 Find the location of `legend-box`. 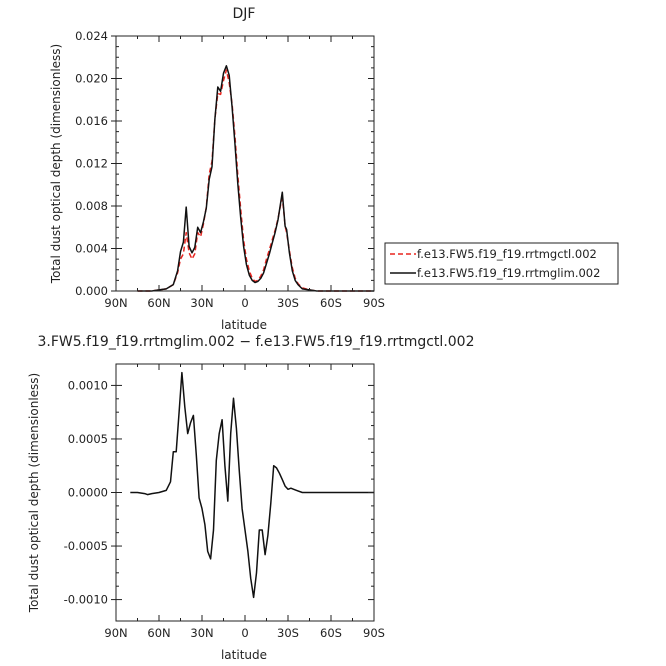

legend-box is located at coordinates (501, 263).